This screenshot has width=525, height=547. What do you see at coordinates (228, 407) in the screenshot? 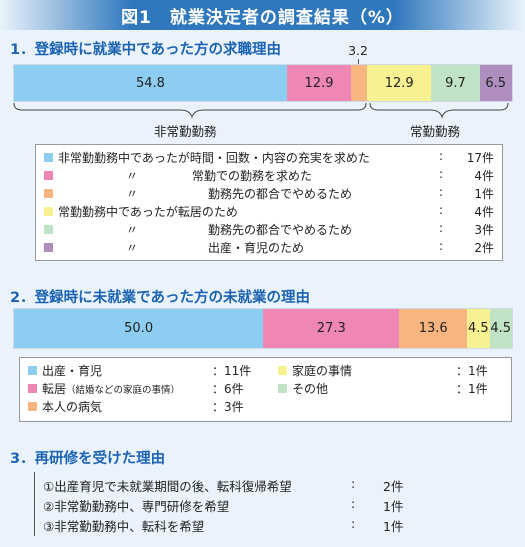
I see `legend-count: ：3件` at bounding box center [228, 407].